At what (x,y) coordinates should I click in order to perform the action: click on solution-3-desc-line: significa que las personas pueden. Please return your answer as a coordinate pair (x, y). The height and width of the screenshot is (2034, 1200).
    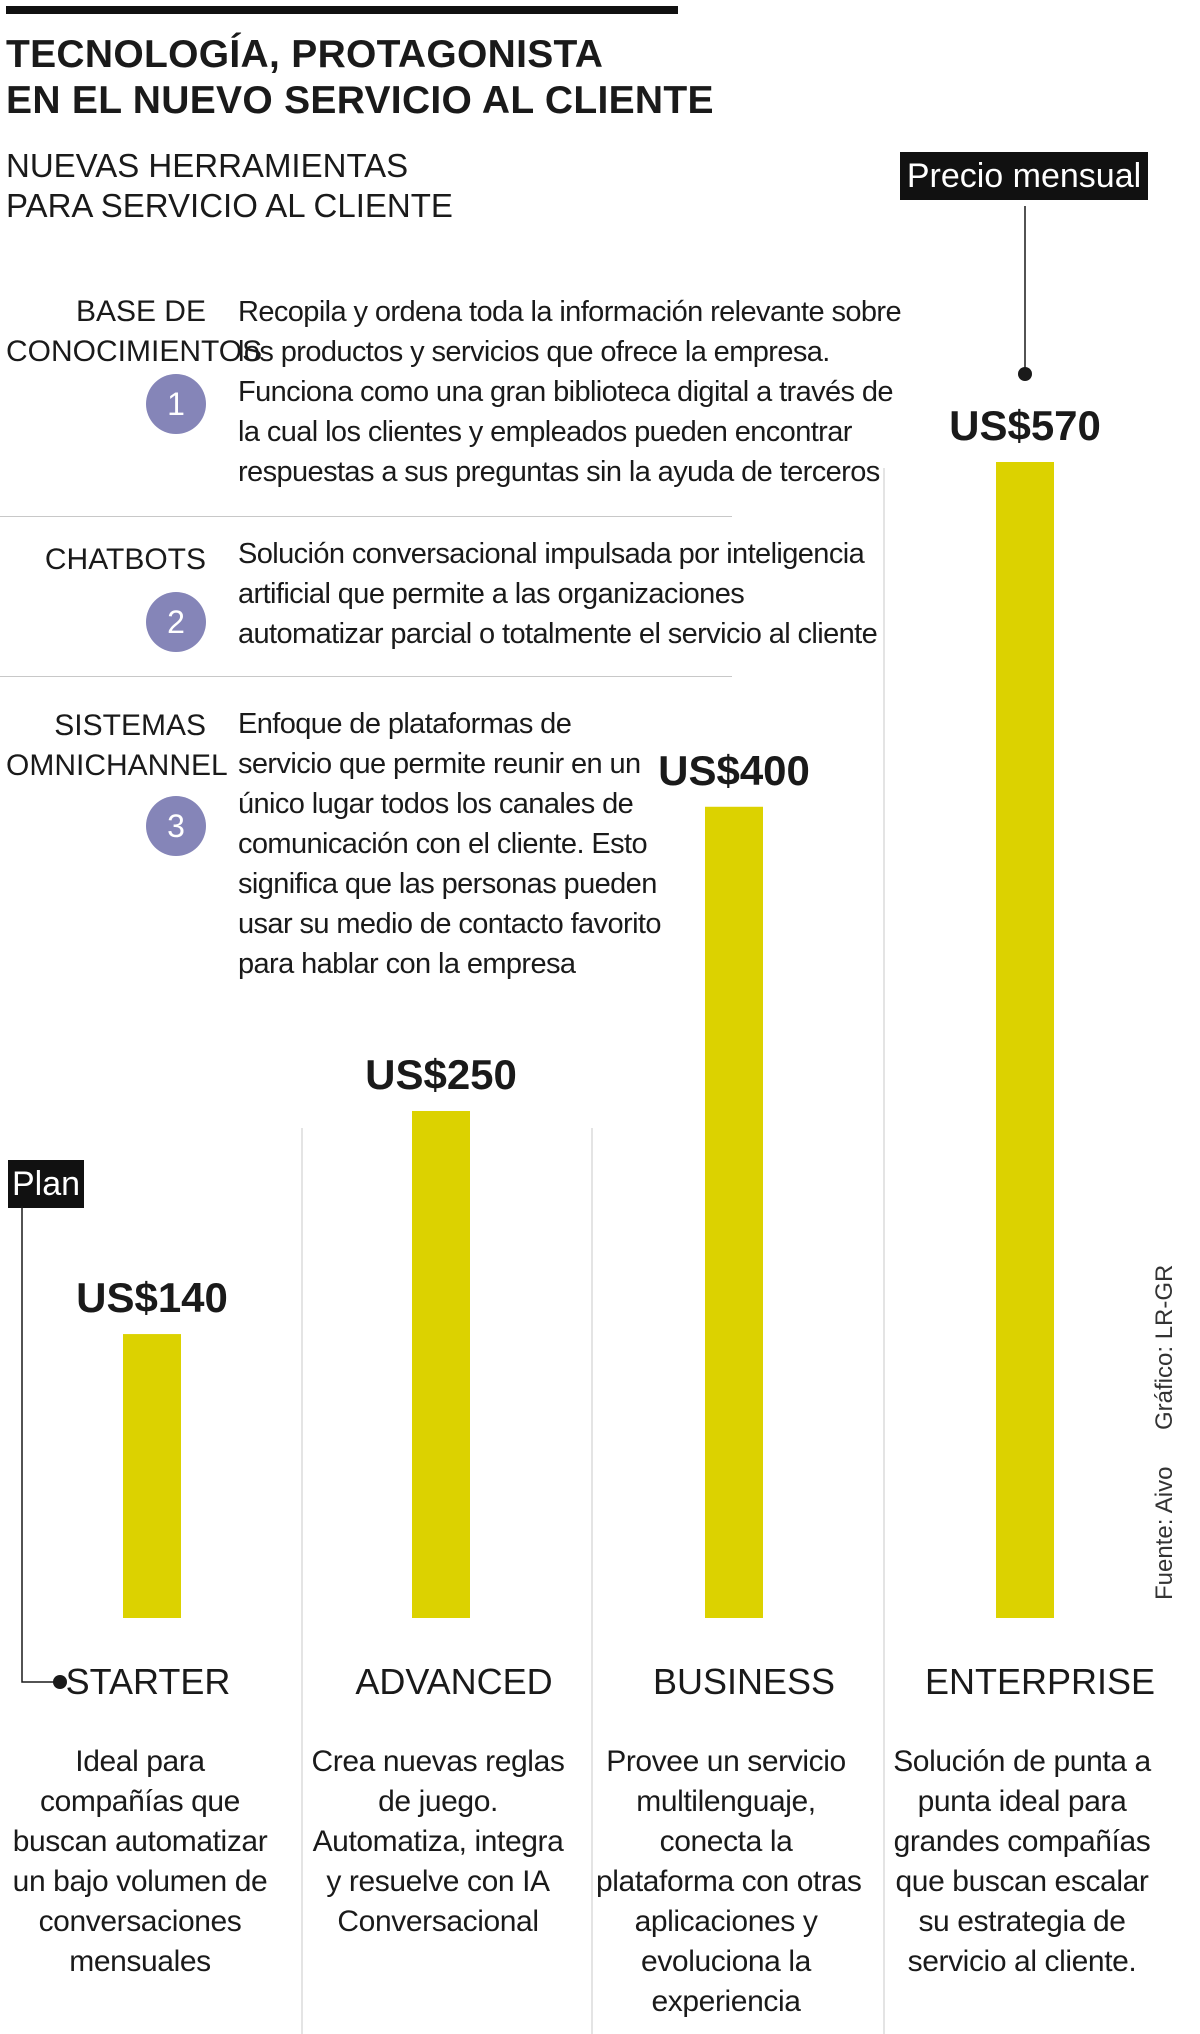
    Looking at the image, I should click on (447, 884).